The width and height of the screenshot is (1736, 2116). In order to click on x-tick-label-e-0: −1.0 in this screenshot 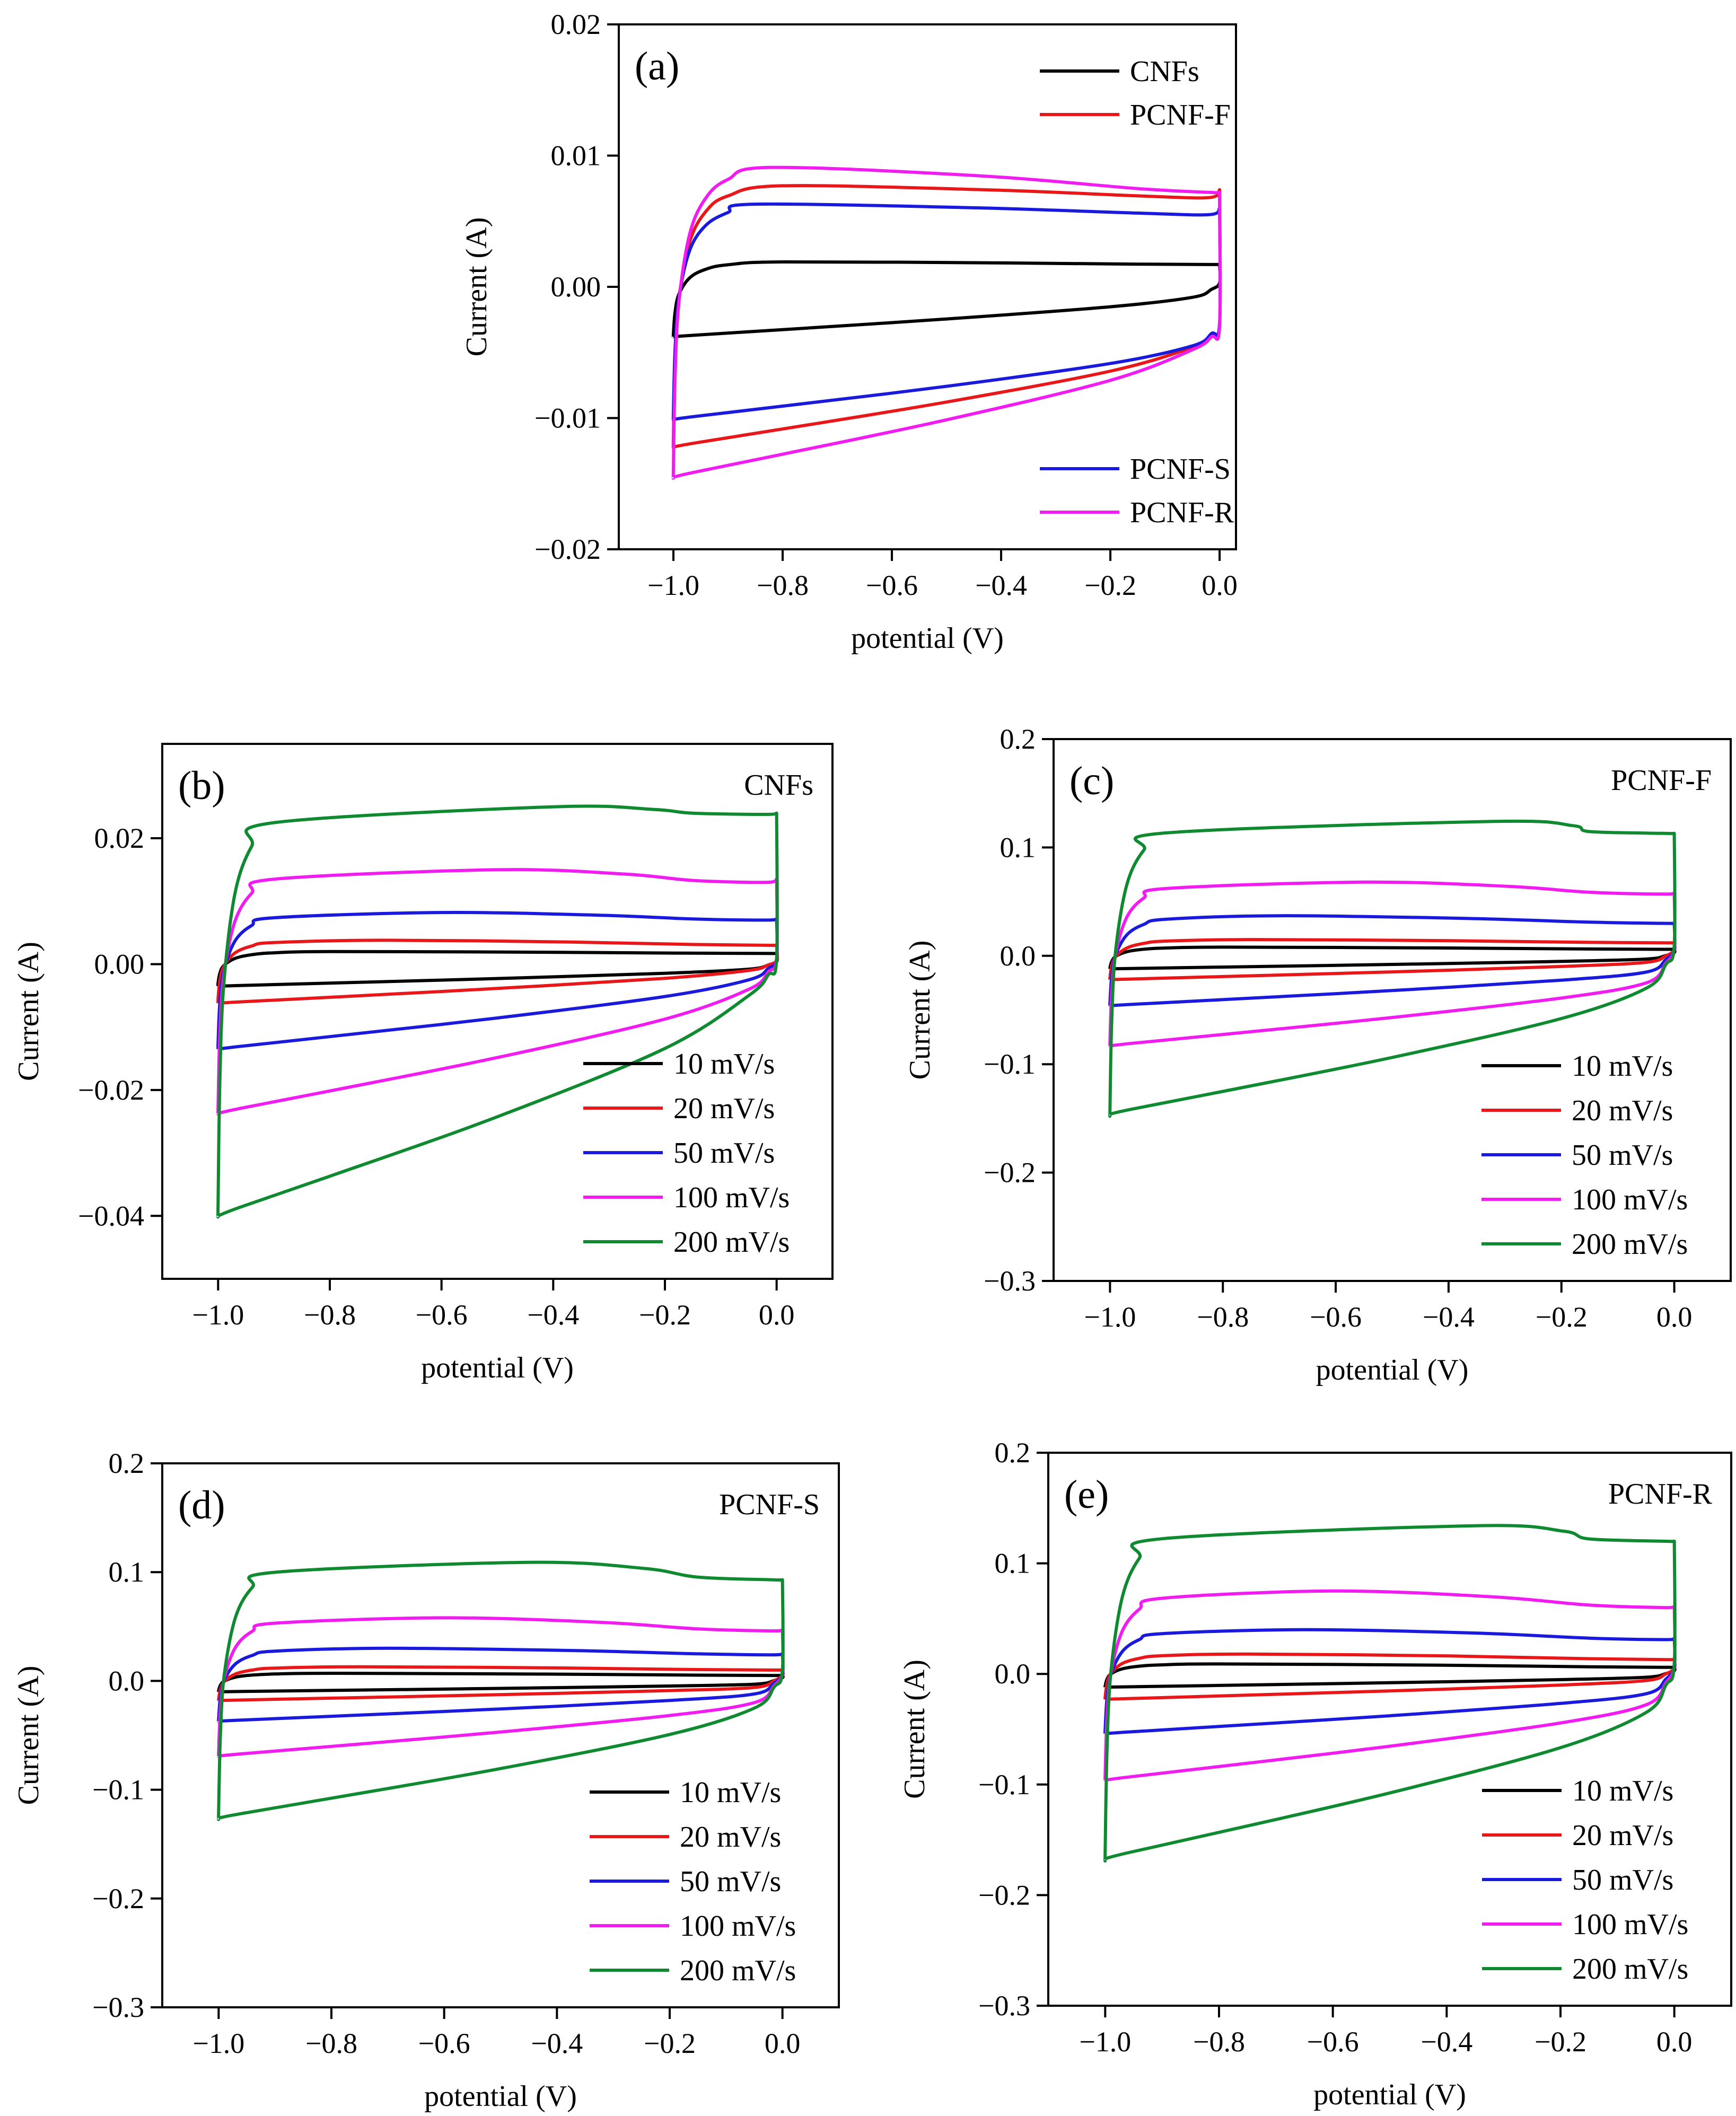, I will do `click(1105, 2042)`.